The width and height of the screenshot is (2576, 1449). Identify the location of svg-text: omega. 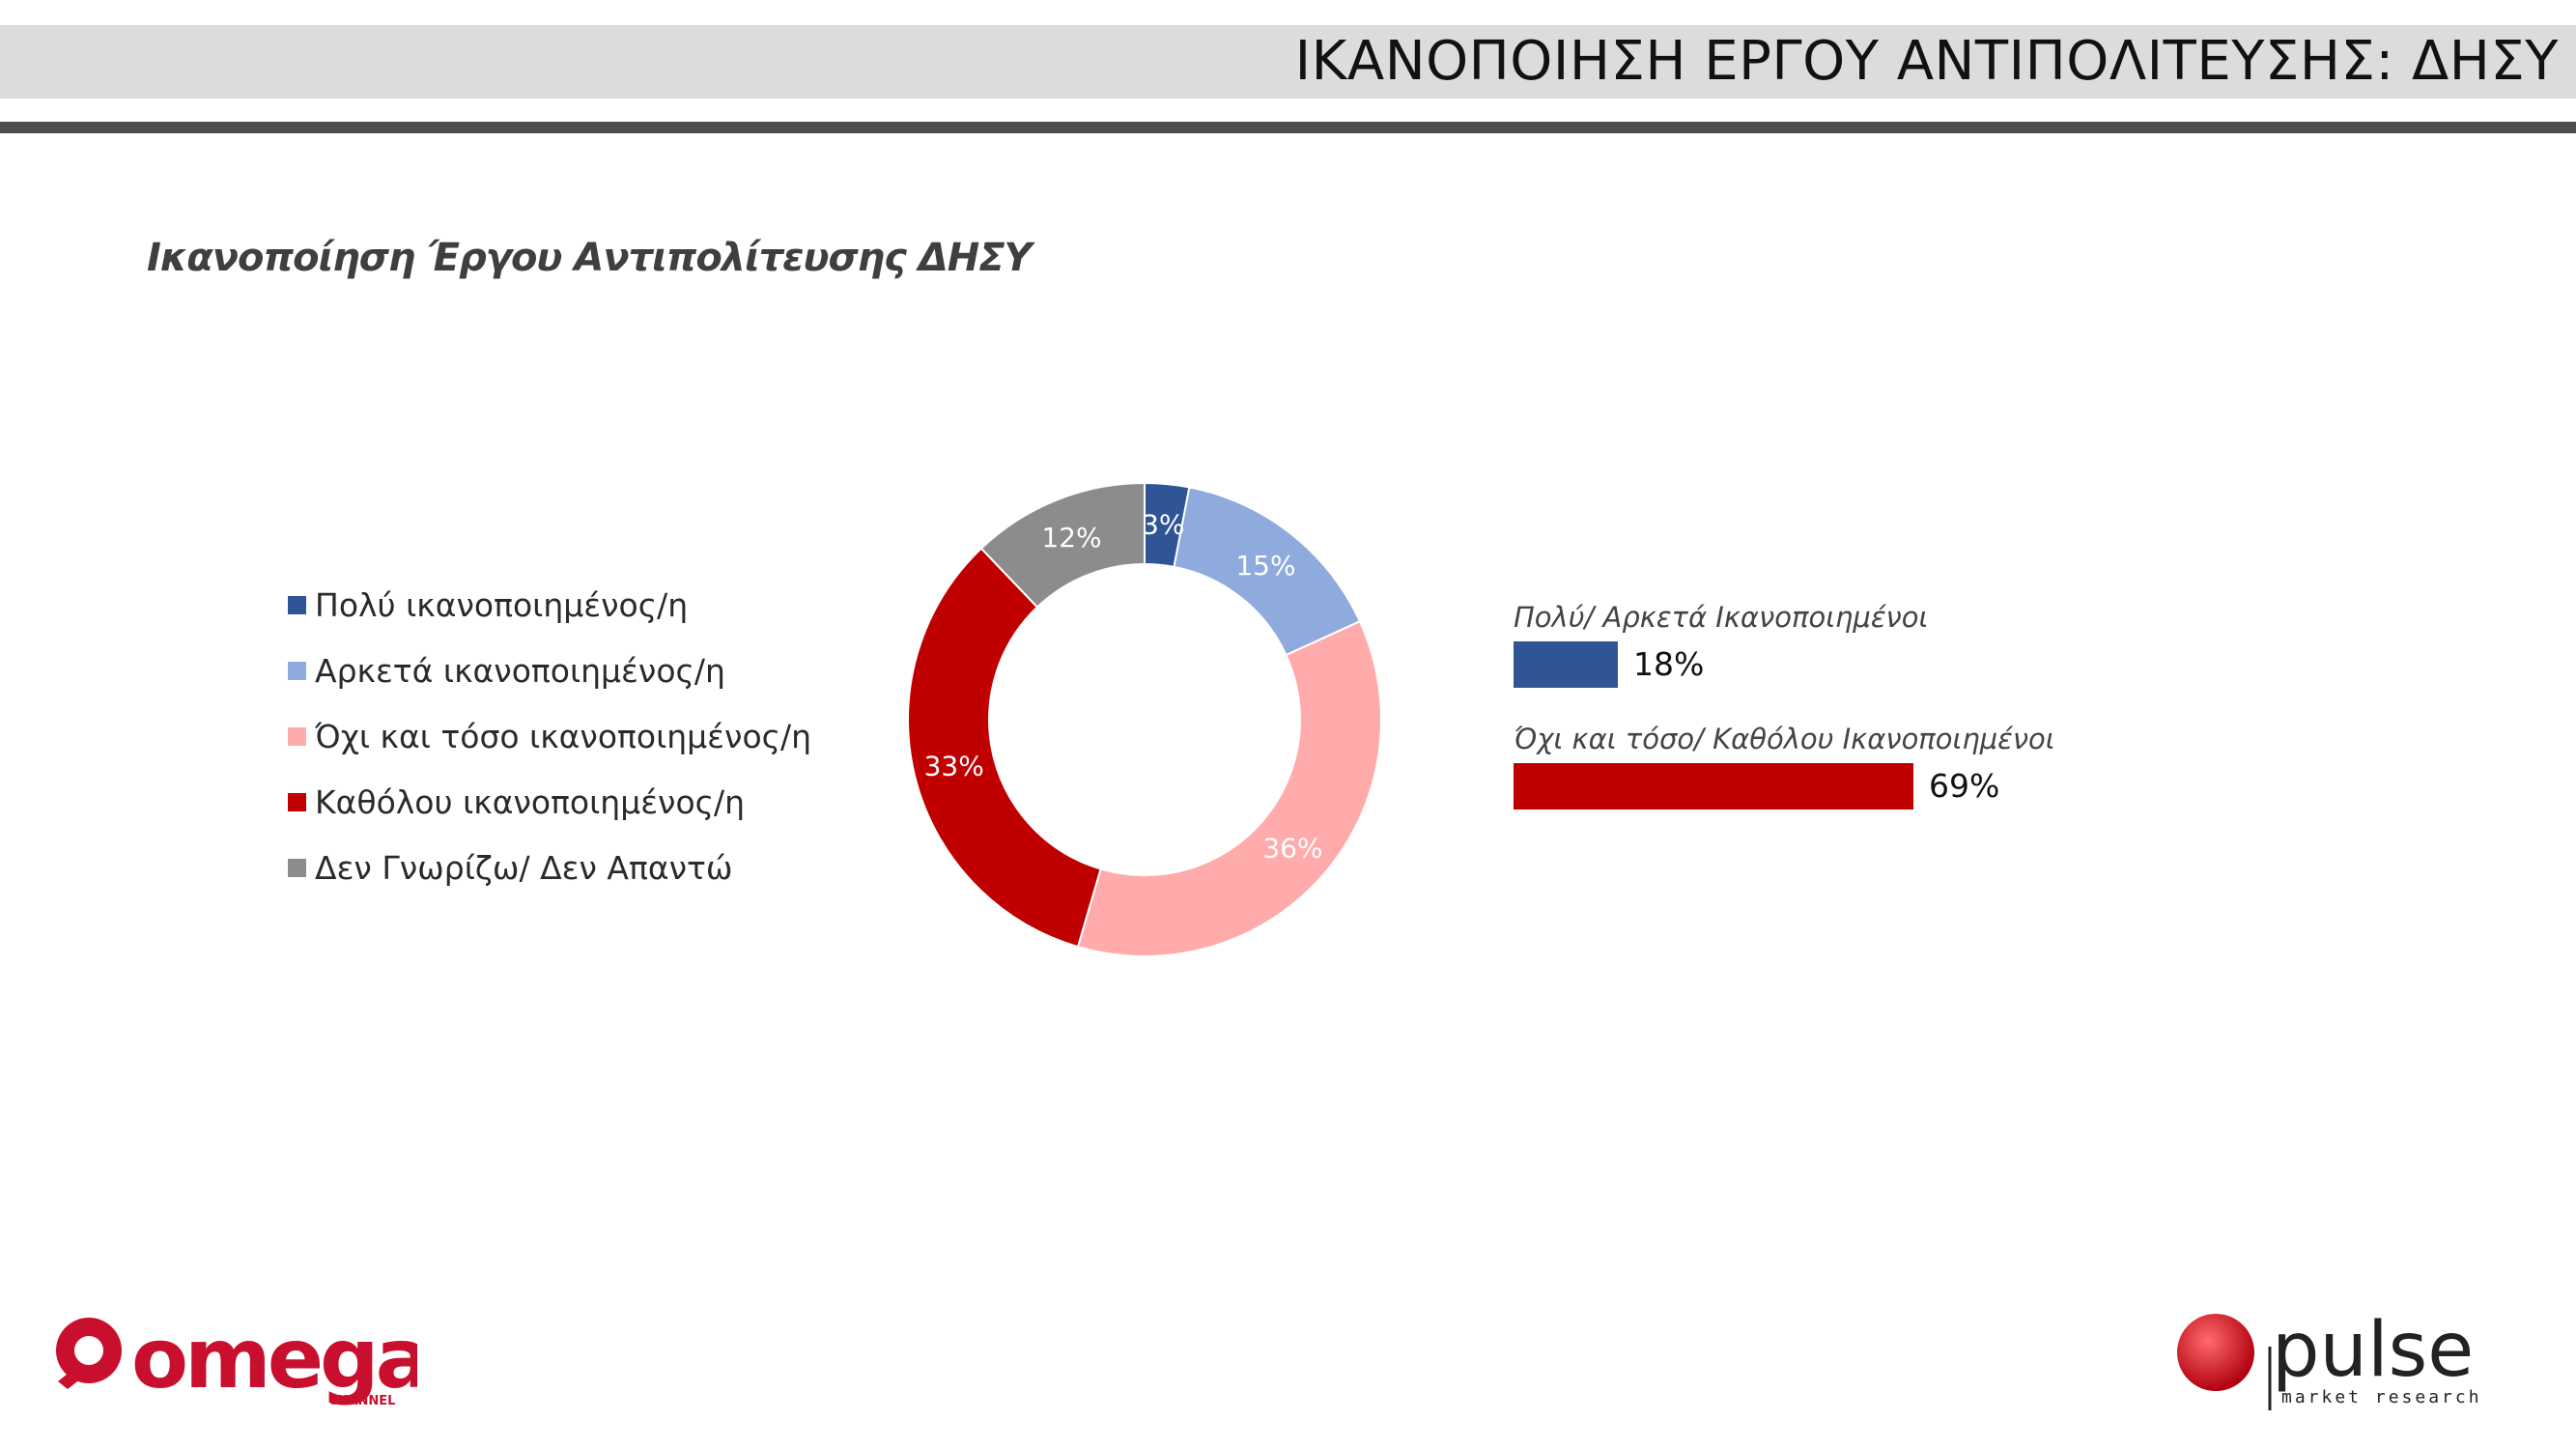
(274, 1359).